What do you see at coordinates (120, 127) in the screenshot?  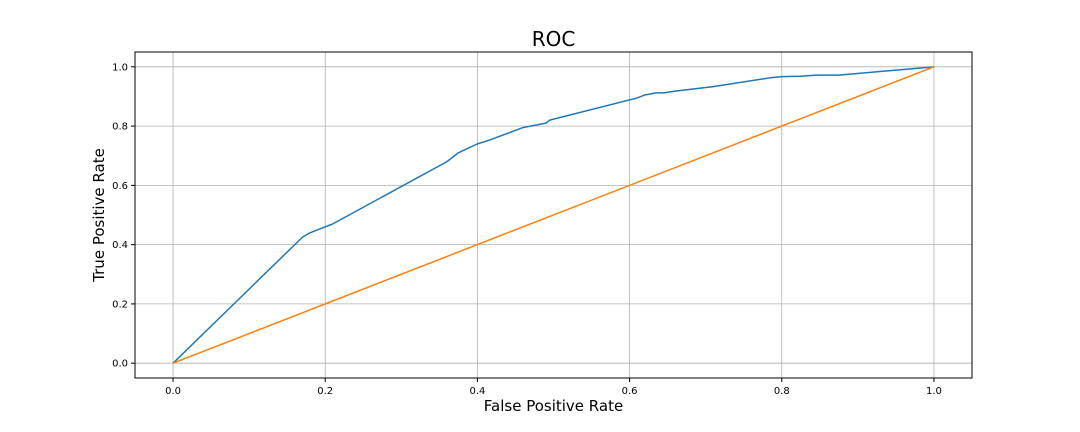 I see `y-tick-label: 0.8` at bounding box center [120, 127].